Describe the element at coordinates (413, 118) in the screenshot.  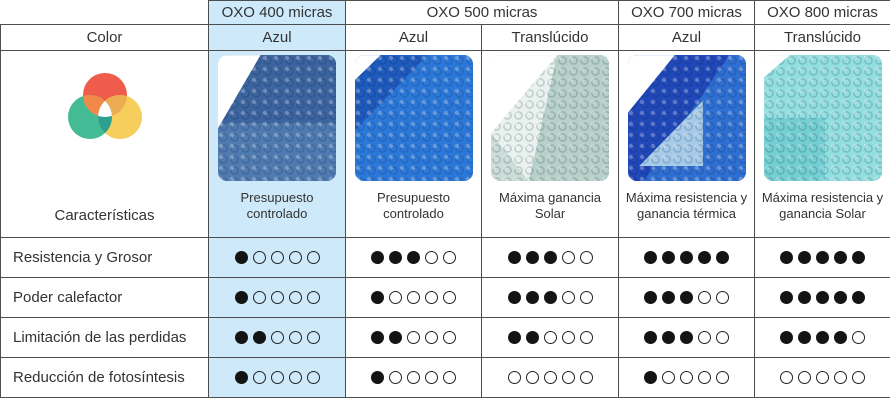
I see `bubble-texture` at that location.